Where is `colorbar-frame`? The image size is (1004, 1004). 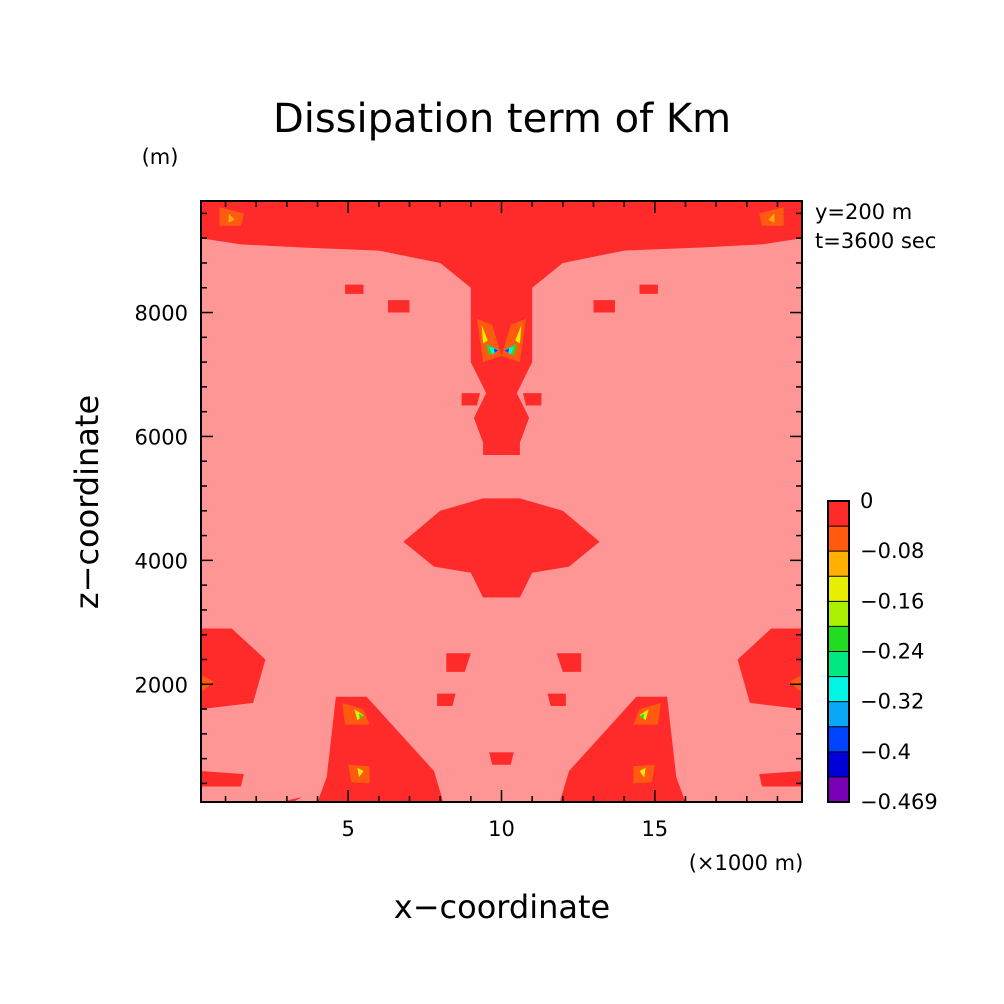 colorbar-frame is located at coordinates (838, 651).